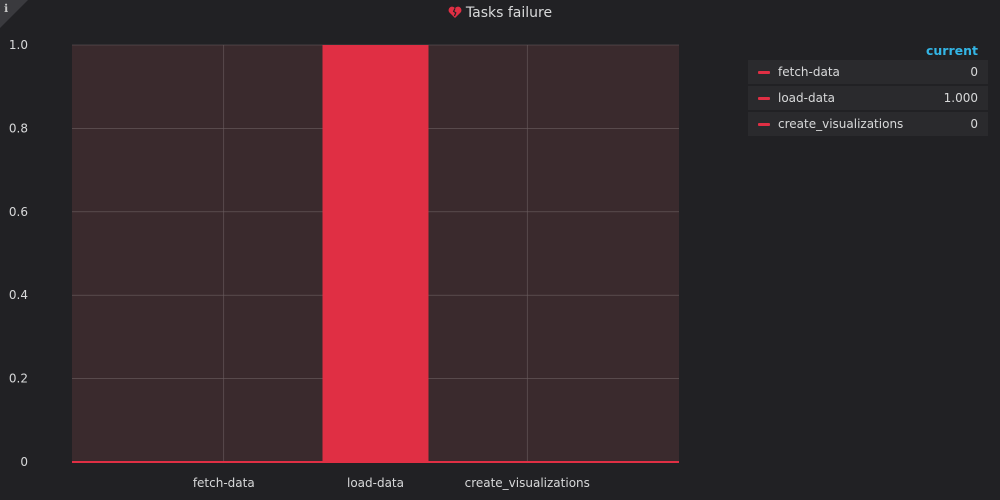 The width and height of the screenshot is (1000, 500). Describe the element at coordinates (18, 45) in the screenshot. I see `y-tick-label: 1.0` at that location.